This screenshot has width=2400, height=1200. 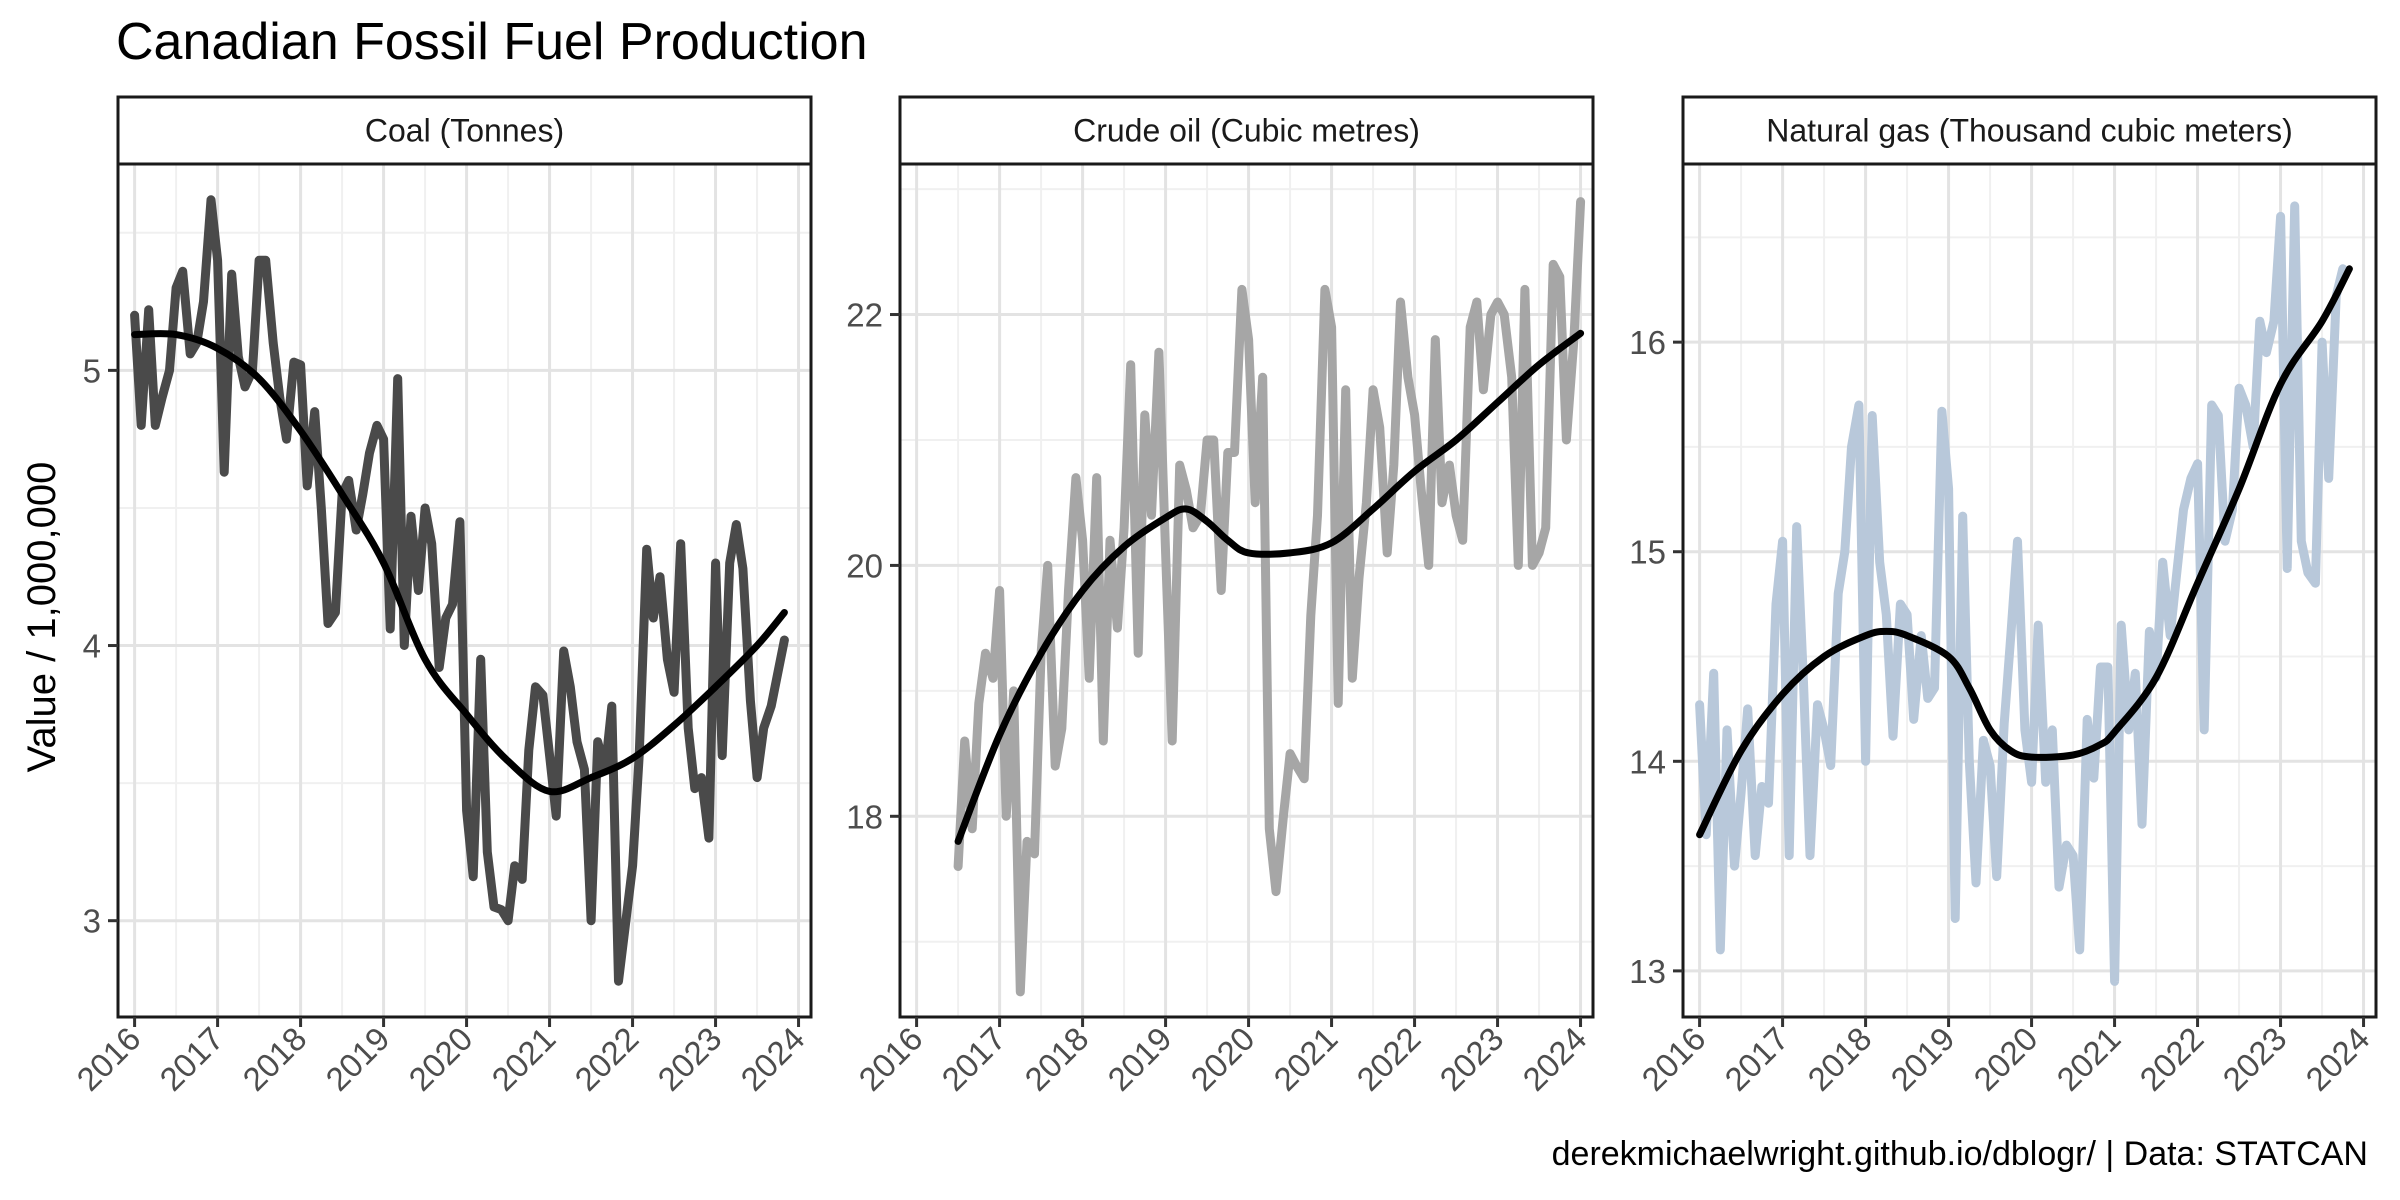 What do you see at coordinates (864, 315) in the screenshot?
I see `y-tick-label: 22` at bounding box center [864, 315].